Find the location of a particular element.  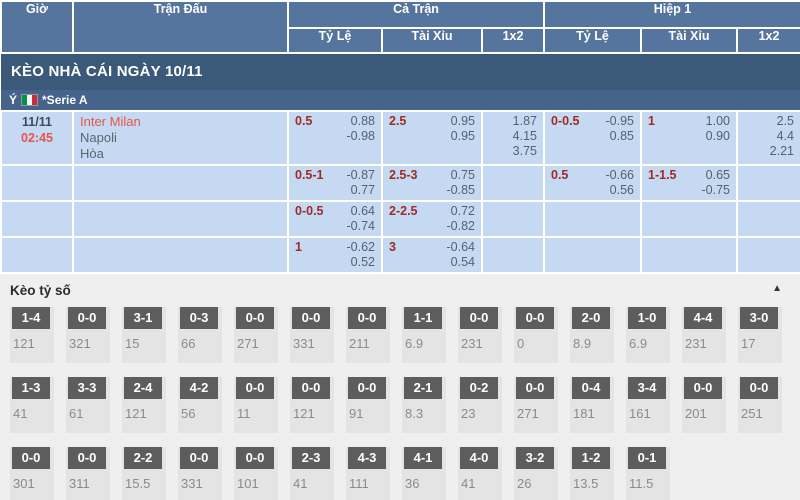

score-odds-cell: 2-1 8.3 is located at coordinates (424, 405).